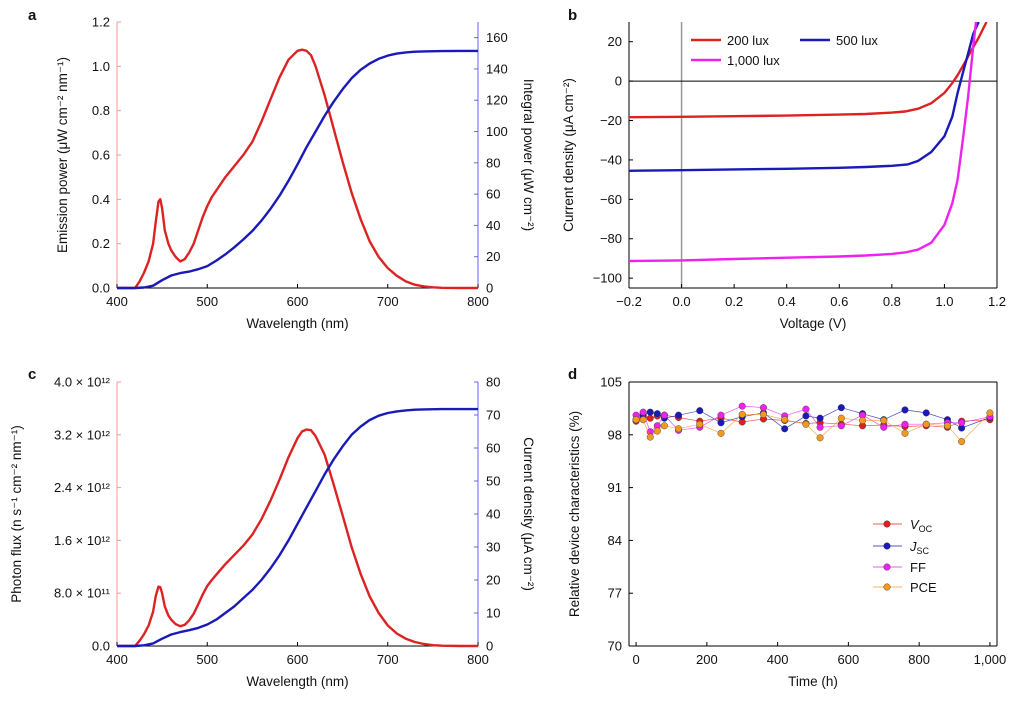  I want to click on x-tick-label: 0.8, so click(892, 301).